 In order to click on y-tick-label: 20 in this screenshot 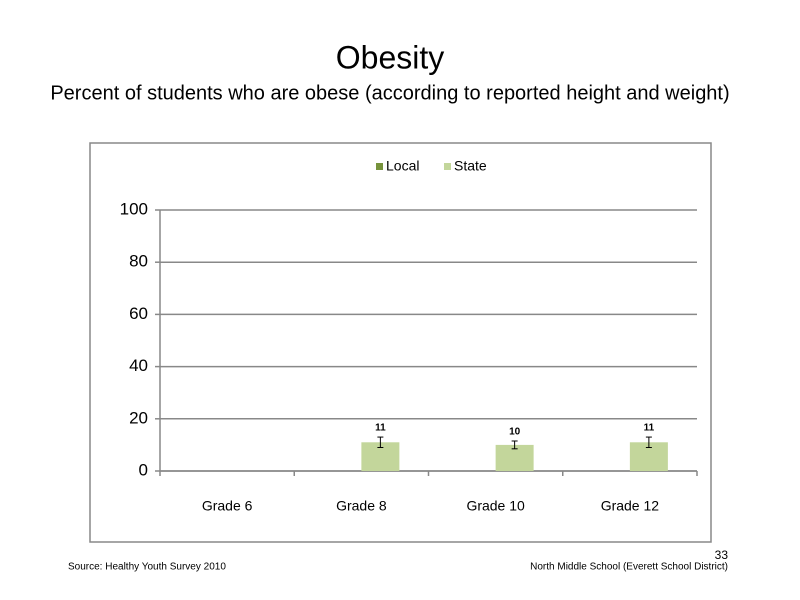, I will do `click(138, 417)`.